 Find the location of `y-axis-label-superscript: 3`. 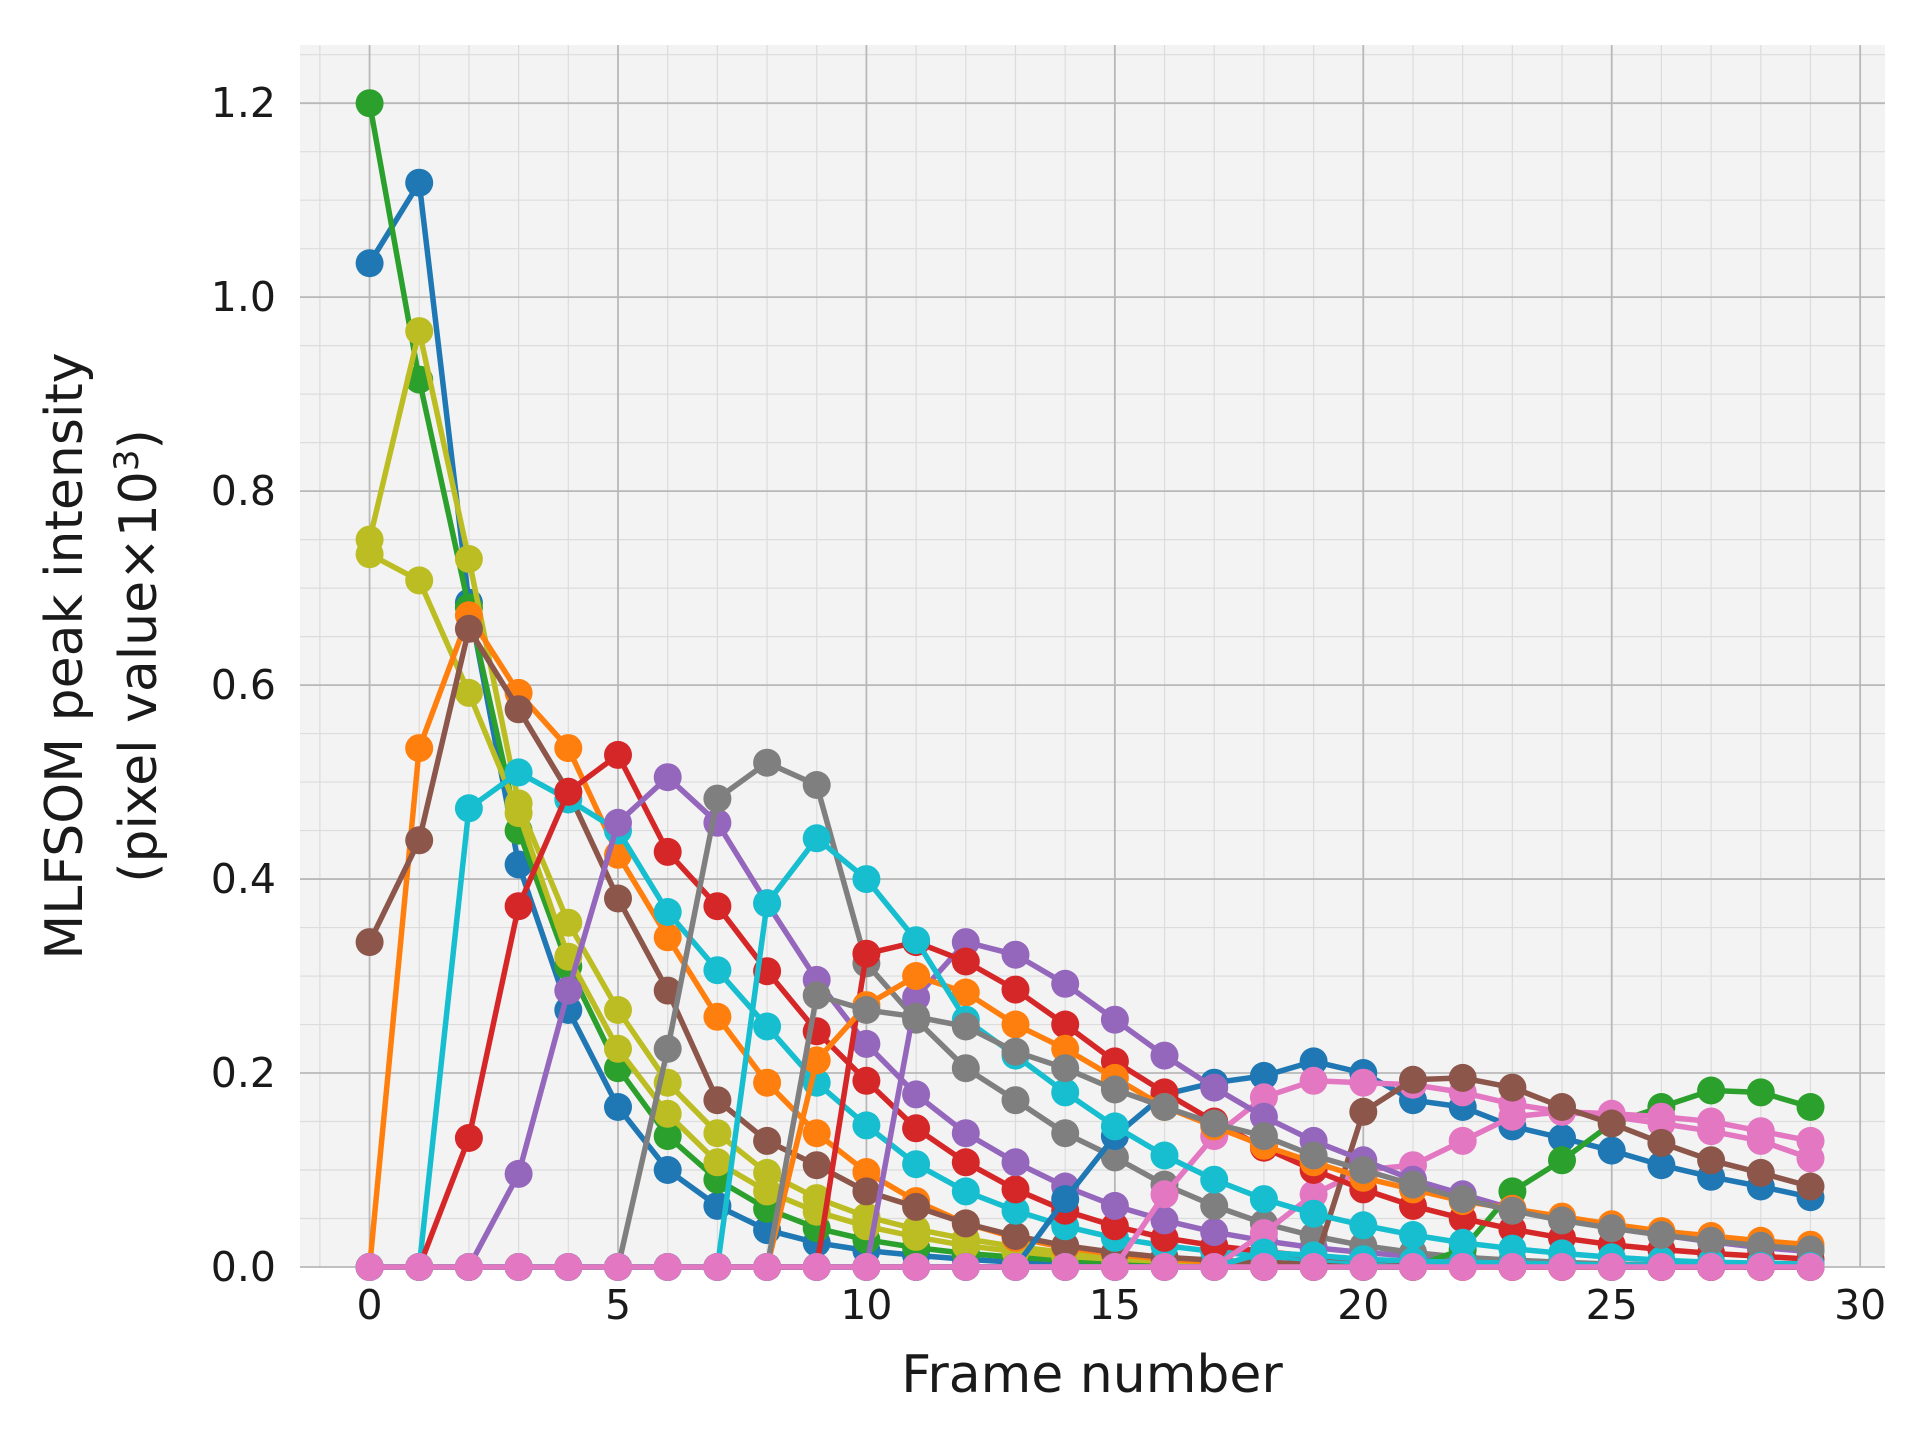

y-axis-label-superscript: 3 is located at coordinates (127, 460).